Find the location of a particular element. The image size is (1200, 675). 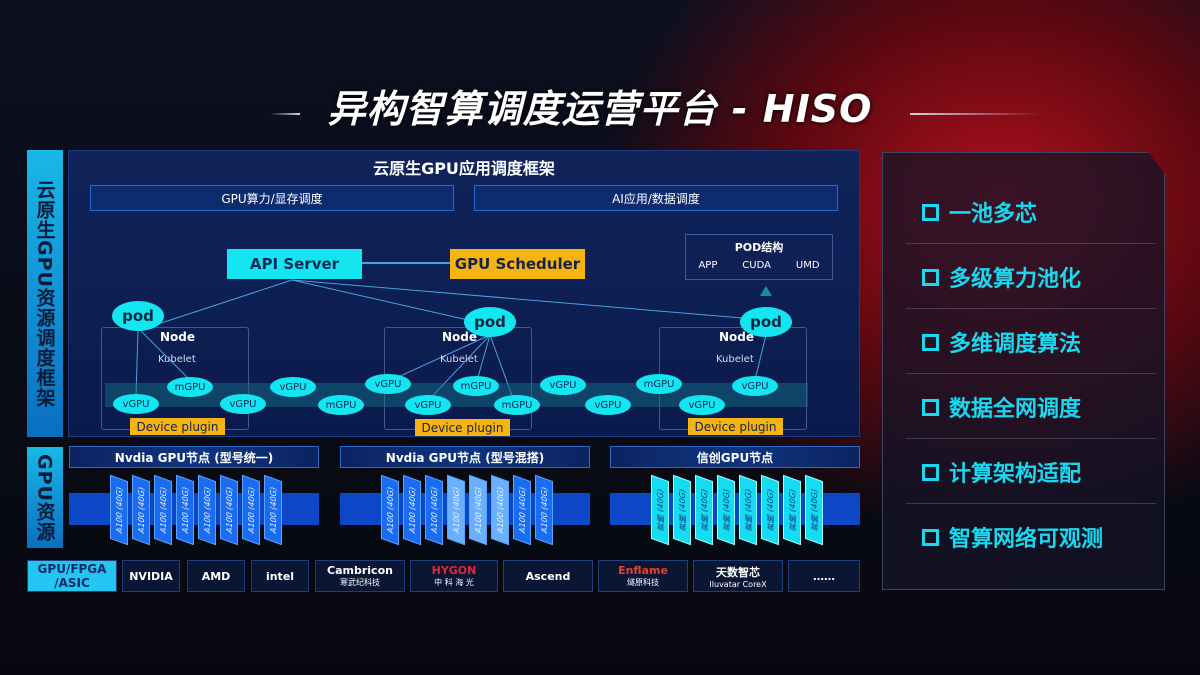

vendor-name: 天数智芯 is located at coordinates (738, 572).